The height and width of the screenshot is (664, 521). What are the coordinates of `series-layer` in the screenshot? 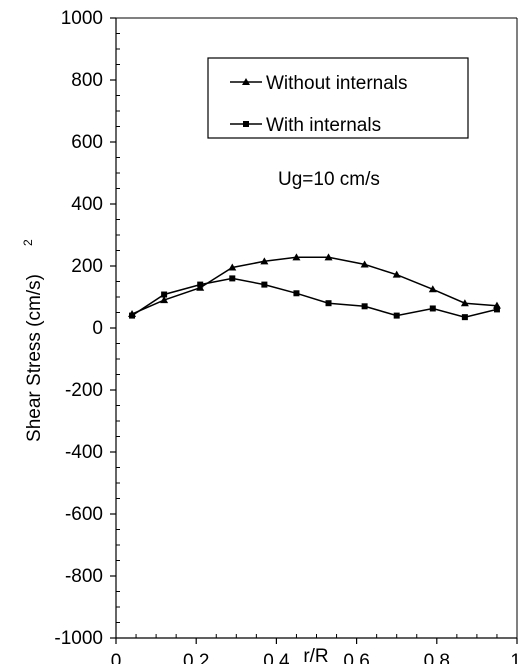 It's located at (314, 287).